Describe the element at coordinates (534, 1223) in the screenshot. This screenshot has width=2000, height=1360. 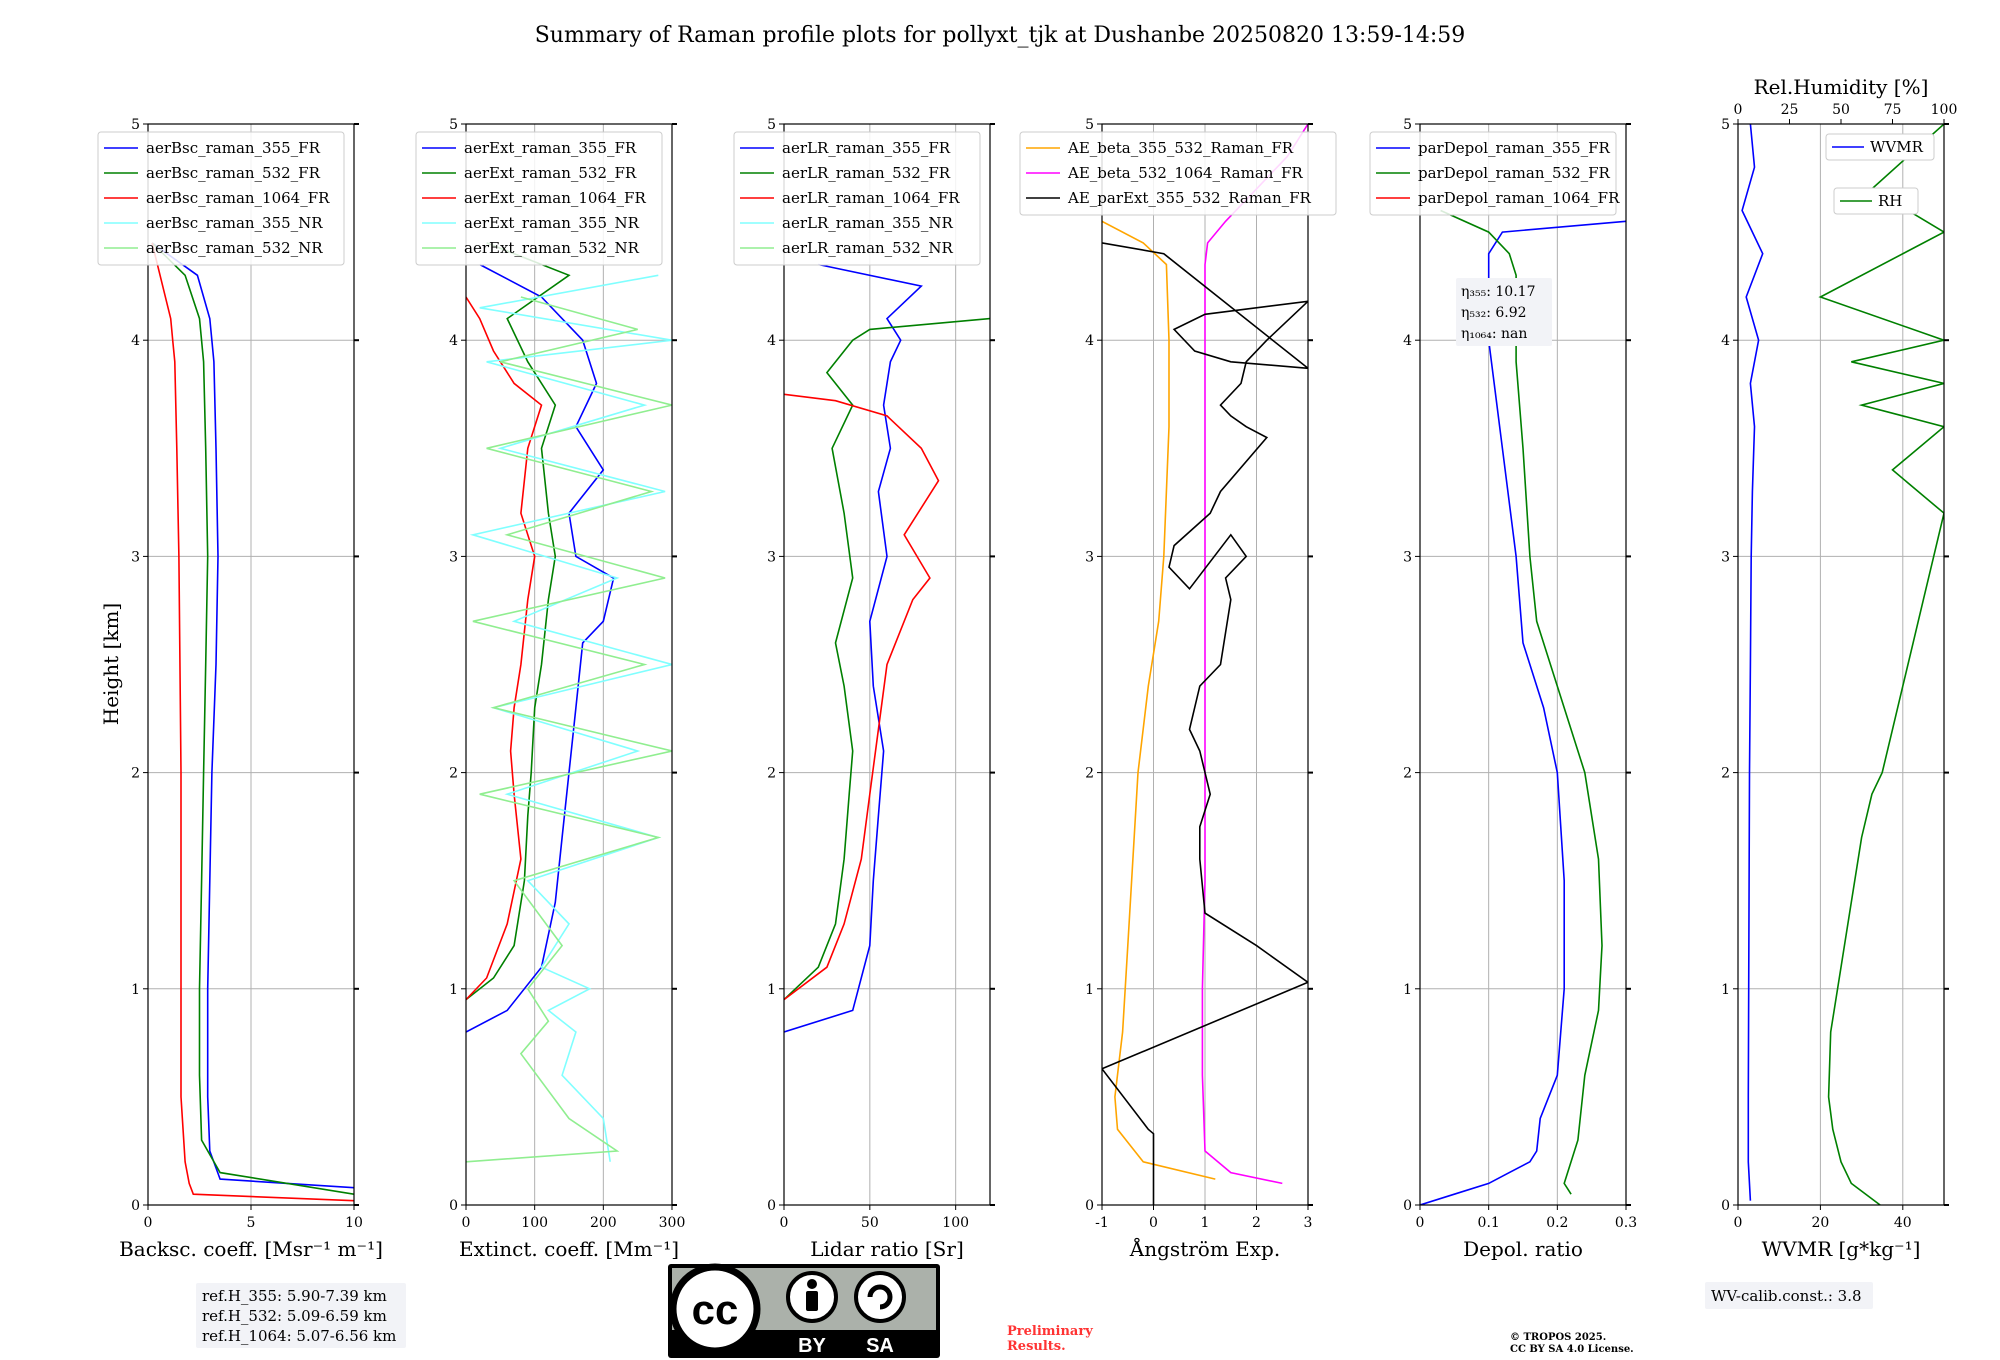
I see `x-tick-label: 100` at that location.